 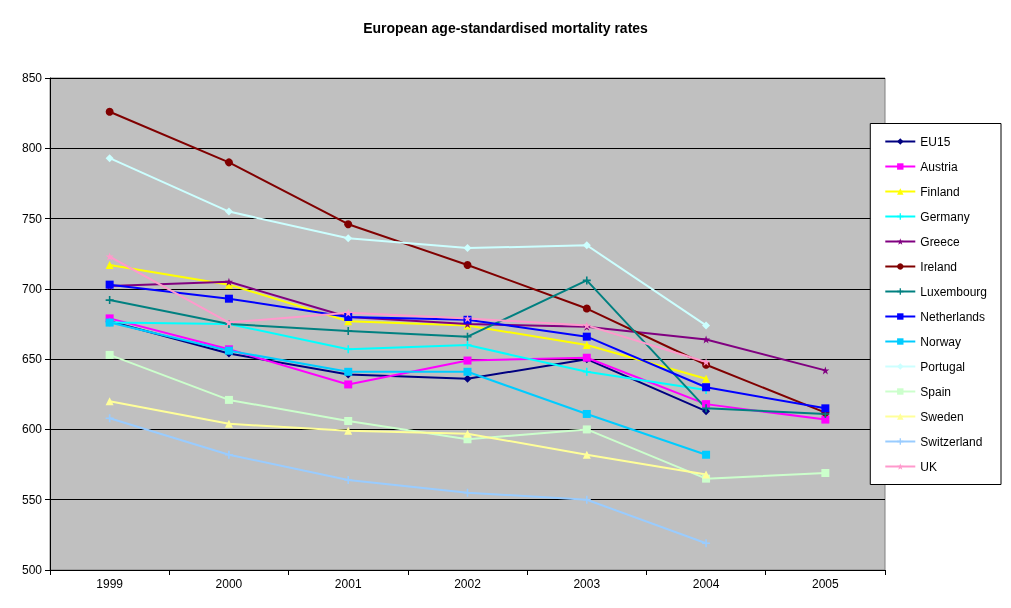 What do you see at coordinates (951, 441) in the screenshot?
I see `legend-label: Switzerland` at bounding box center [951, 441].